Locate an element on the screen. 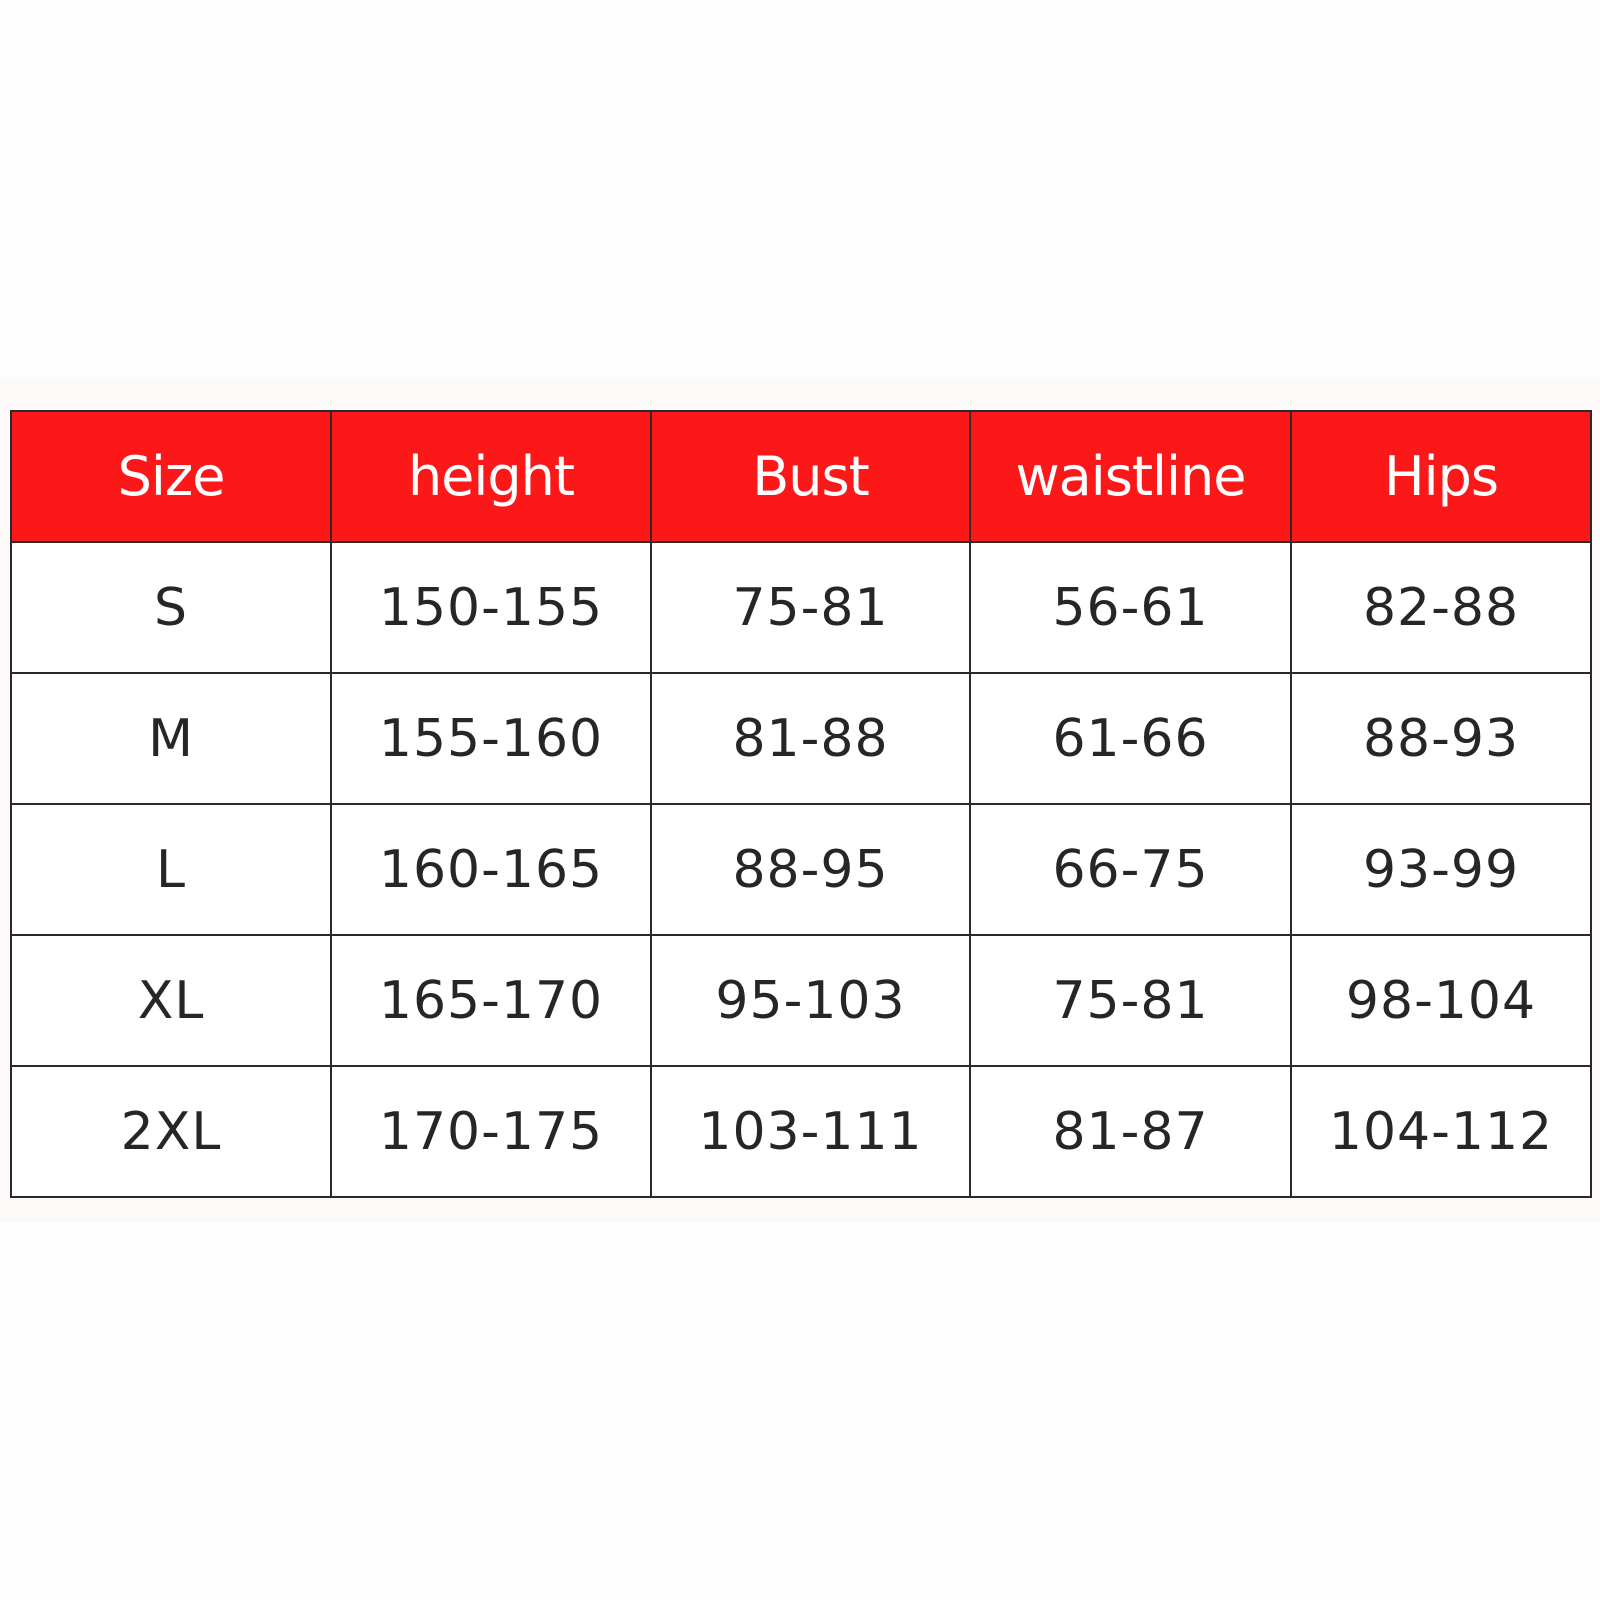 The image size is (1600, 1600). header-waistline: waistline is located at coordinates (1130, 476).